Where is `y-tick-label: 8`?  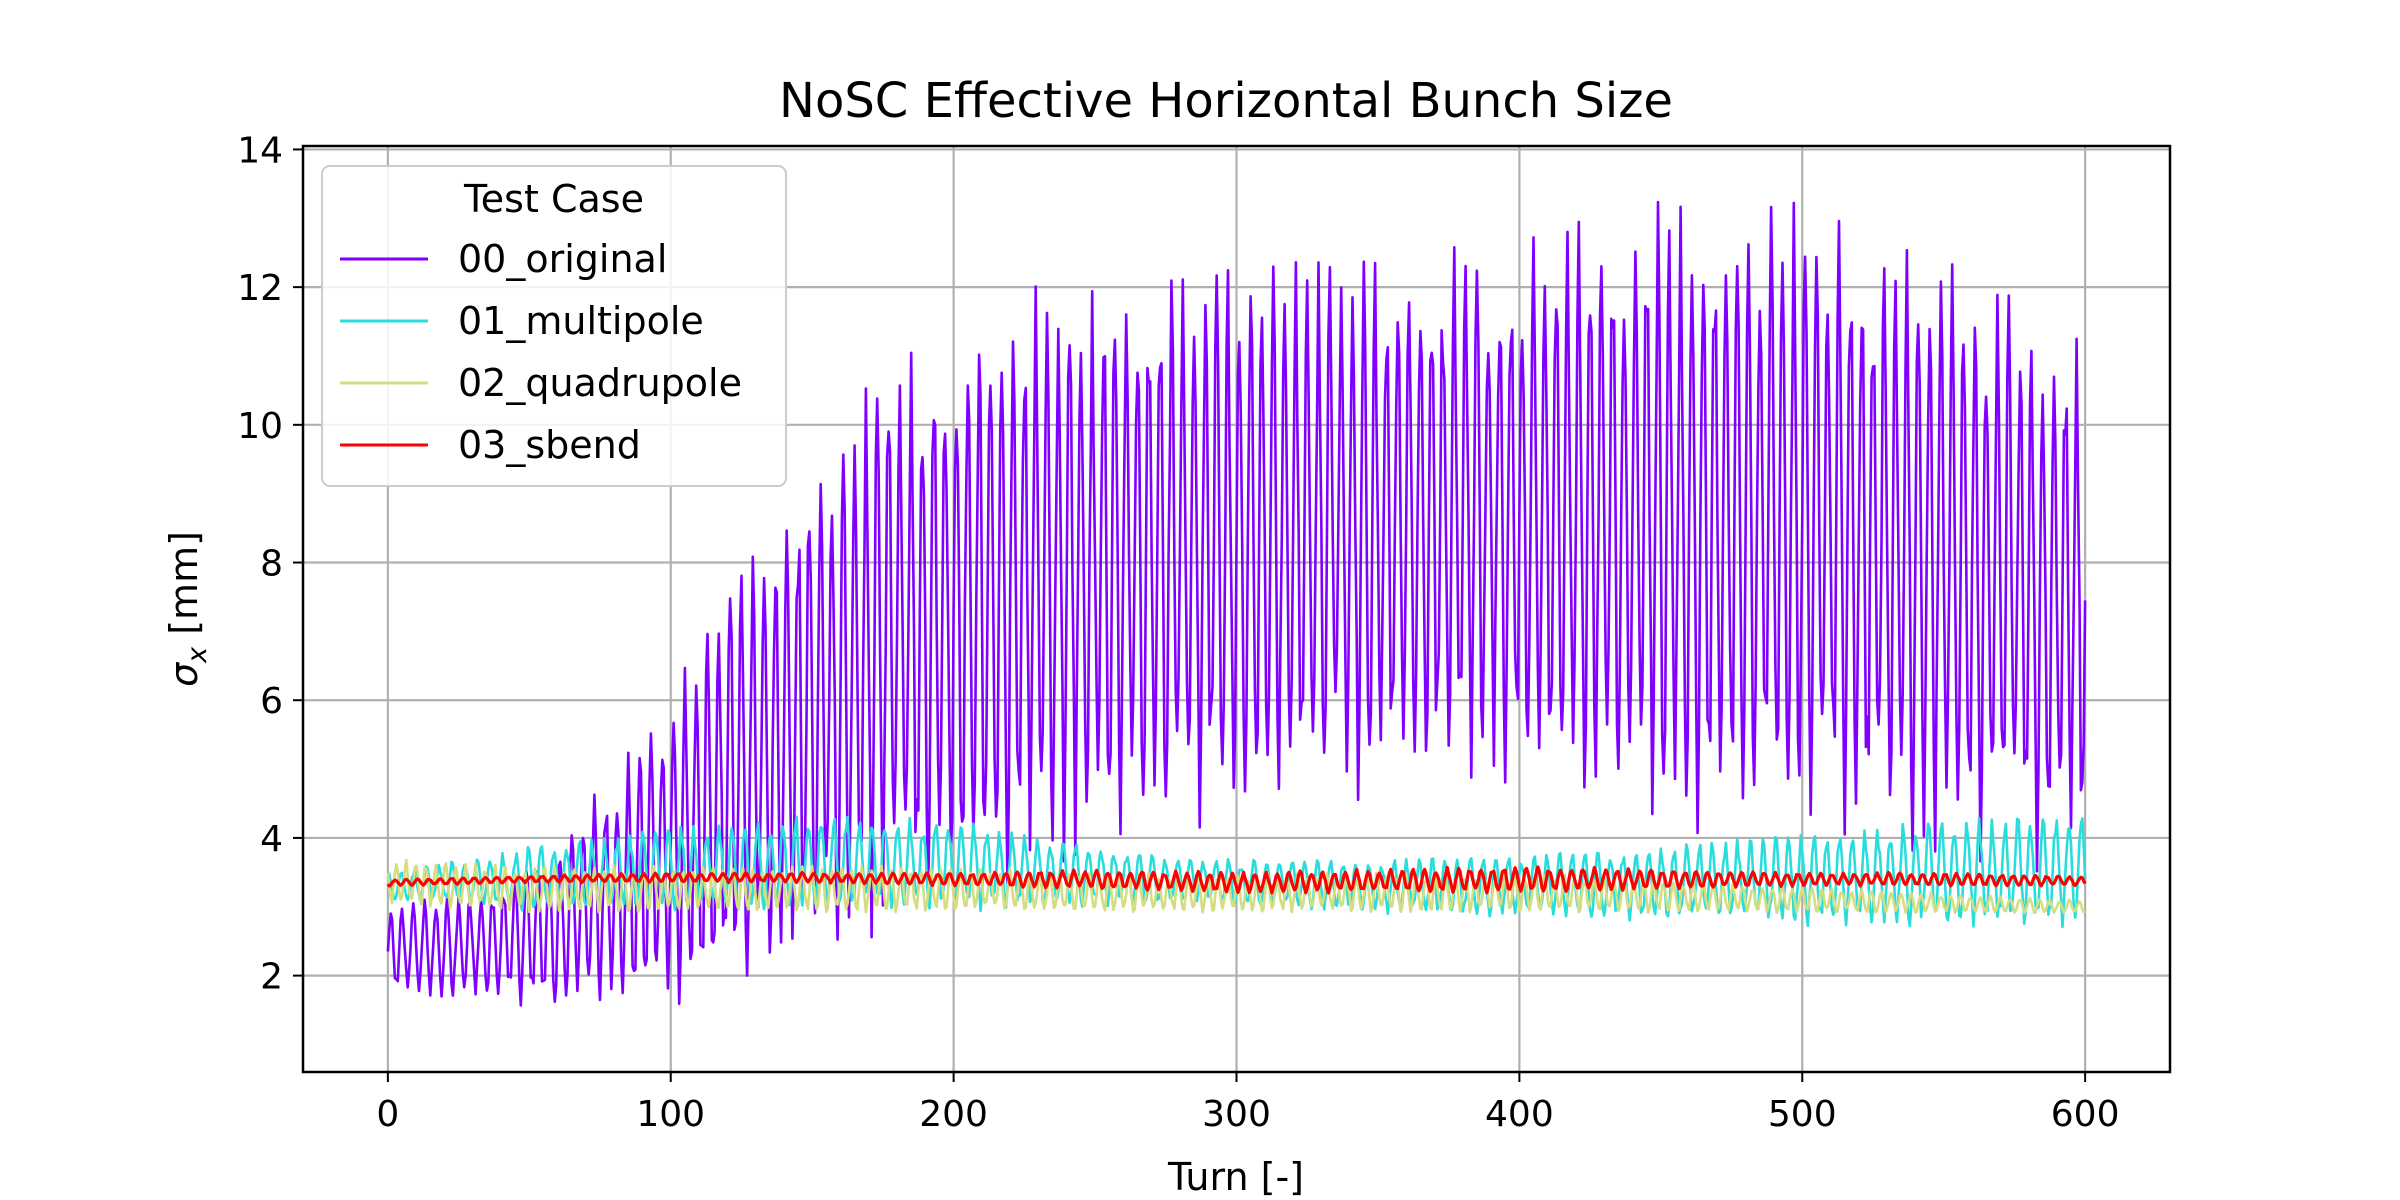
y-tick-label: 8 is located at coordinates (271, 564).